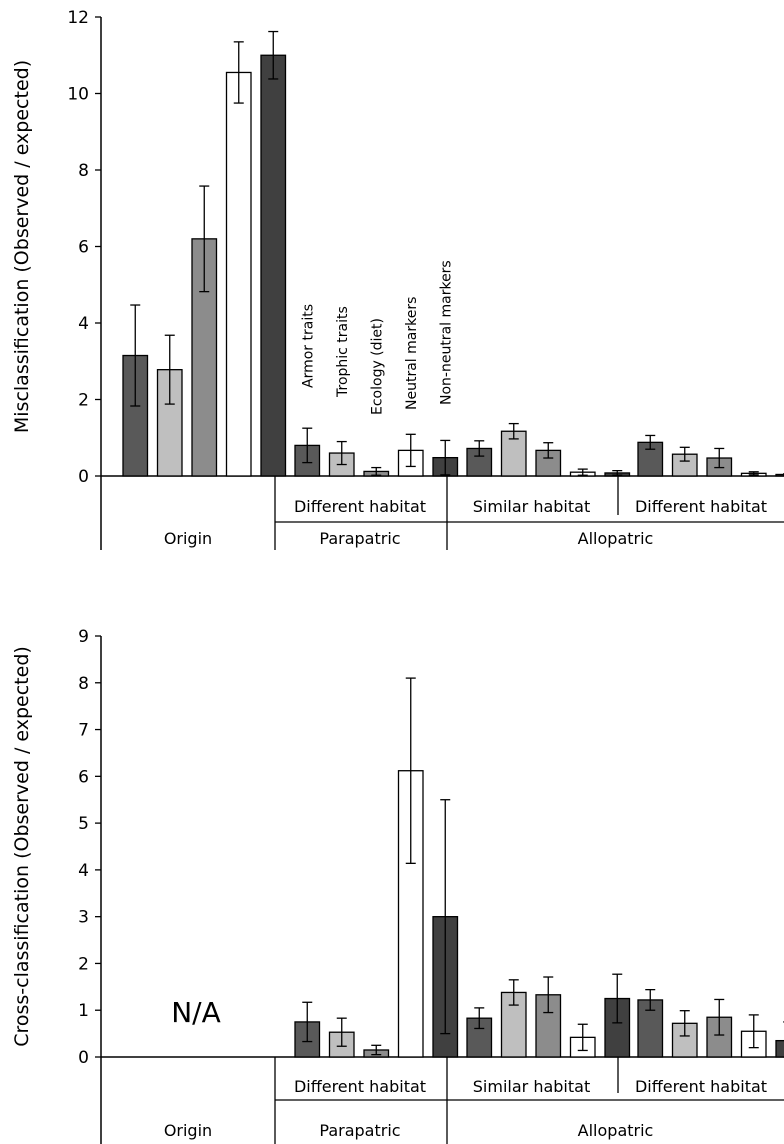 The width and height of the screenshot is (784, 1144). Describe the element at coordinates (446, 332) in the screenshot. I see `legend-entry: Non-neutral markers` at that location.